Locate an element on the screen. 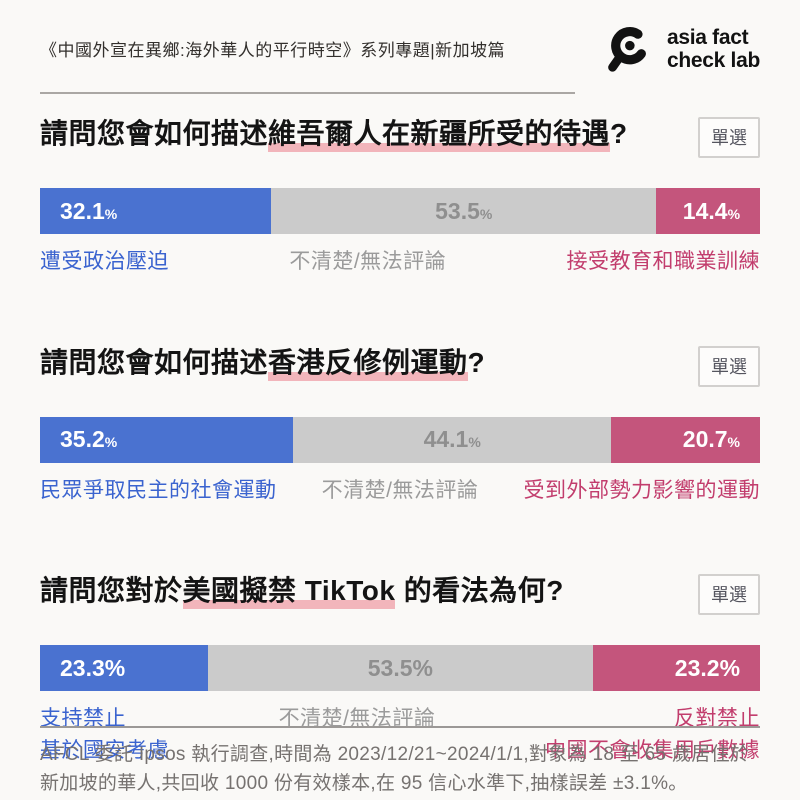 Image resolution: width=800 pixels, height=800 pixels. answer-label-line2: 基於國安考慮 is located at coordinates (104, 750).